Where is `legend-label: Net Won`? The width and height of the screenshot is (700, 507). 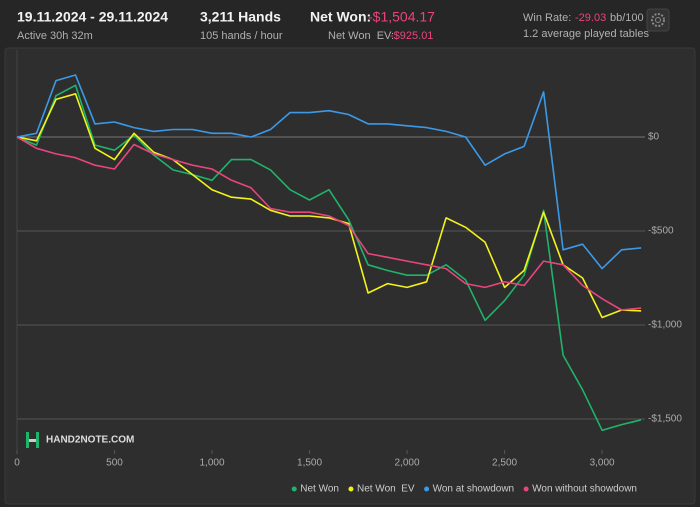 legend-label: Net Won is located at coordinates (319, 489).